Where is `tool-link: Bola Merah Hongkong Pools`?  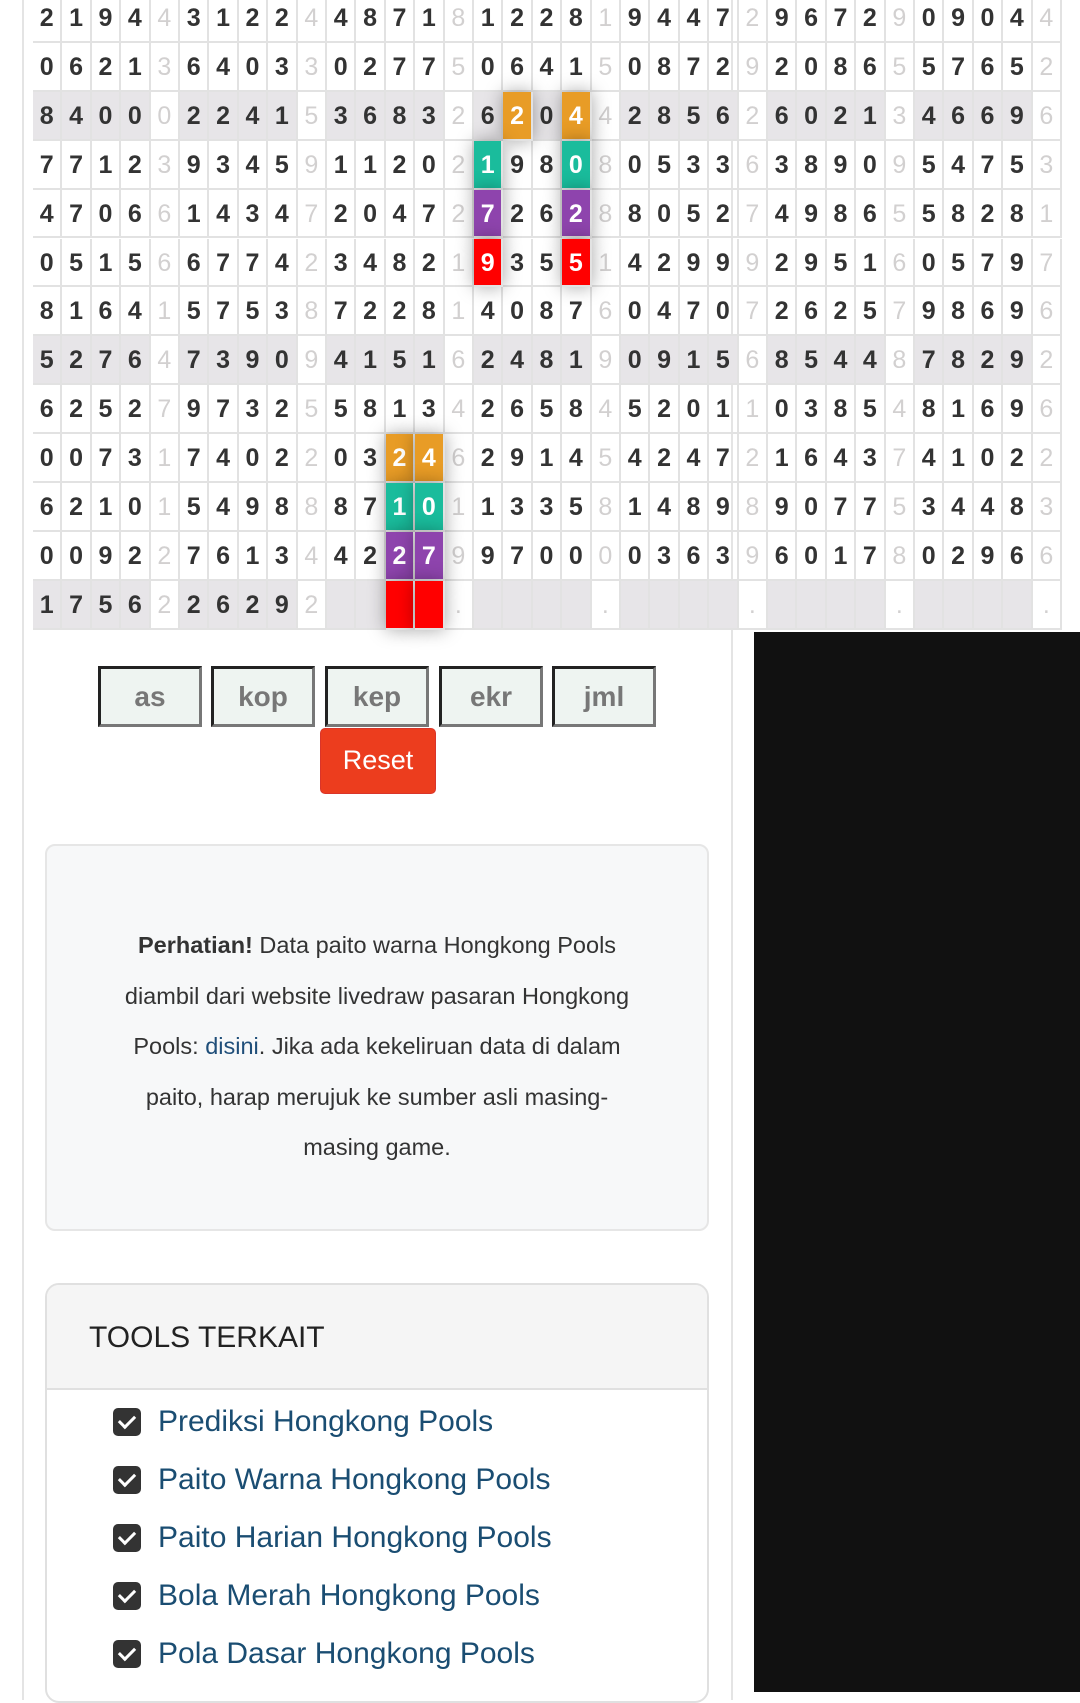 tool-link: Bola Merah Hongkong Pools is located at coordinates (349, 1595).